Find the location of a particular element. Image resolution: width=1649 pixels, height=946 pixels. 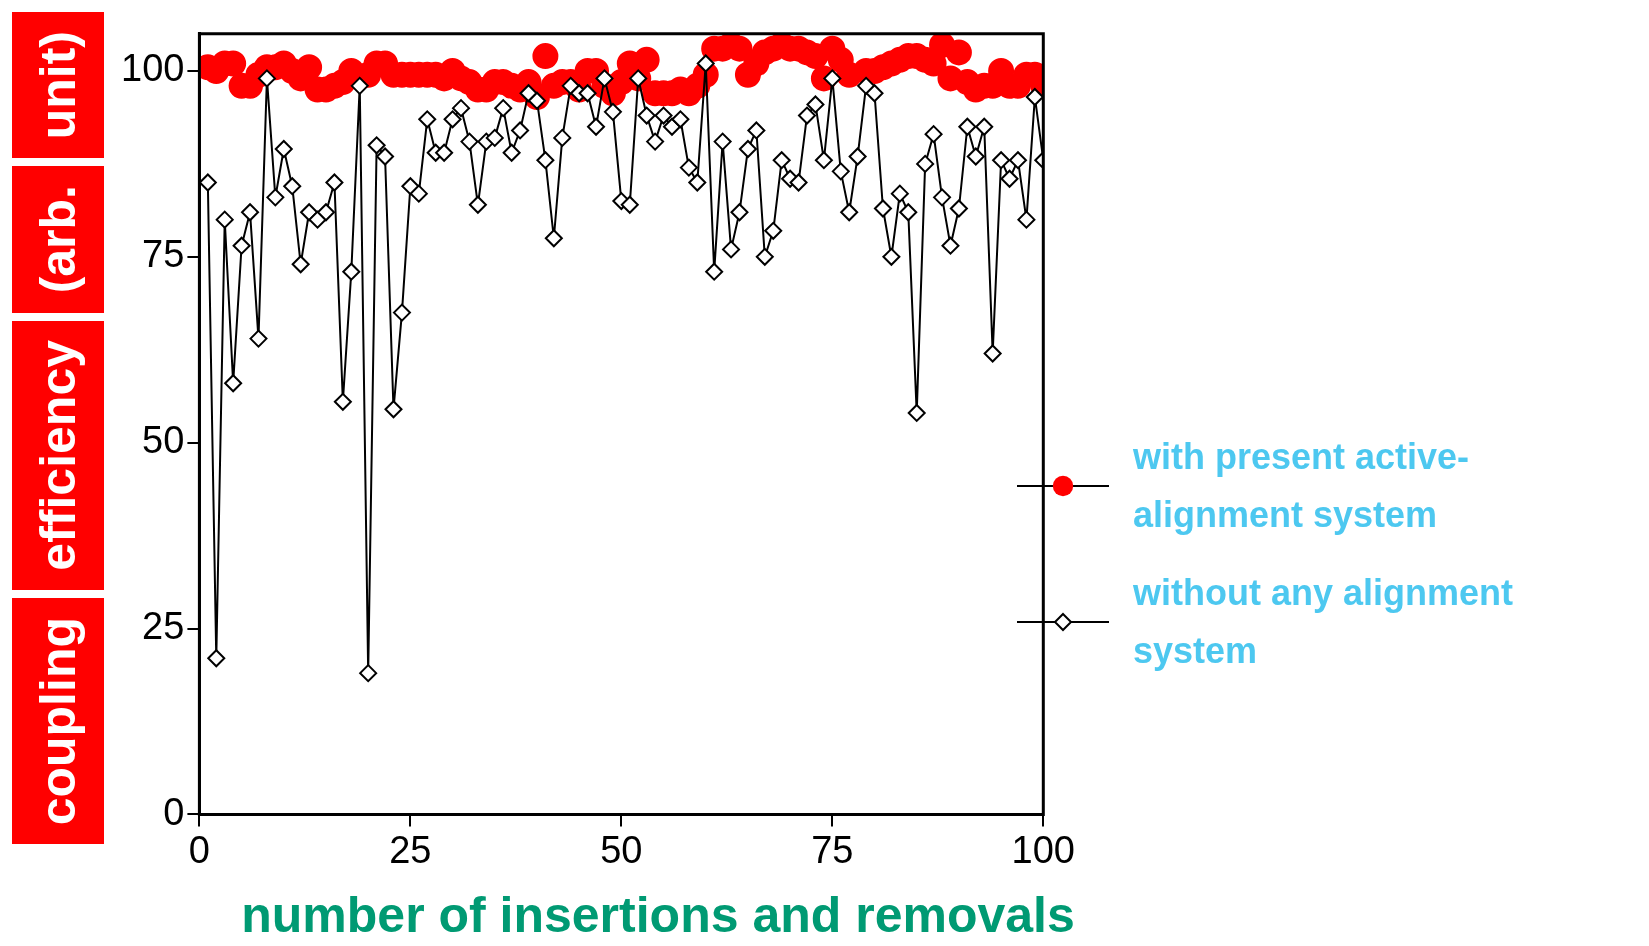

legend-label: without any alignment system is located at coordinates (1323, 622).